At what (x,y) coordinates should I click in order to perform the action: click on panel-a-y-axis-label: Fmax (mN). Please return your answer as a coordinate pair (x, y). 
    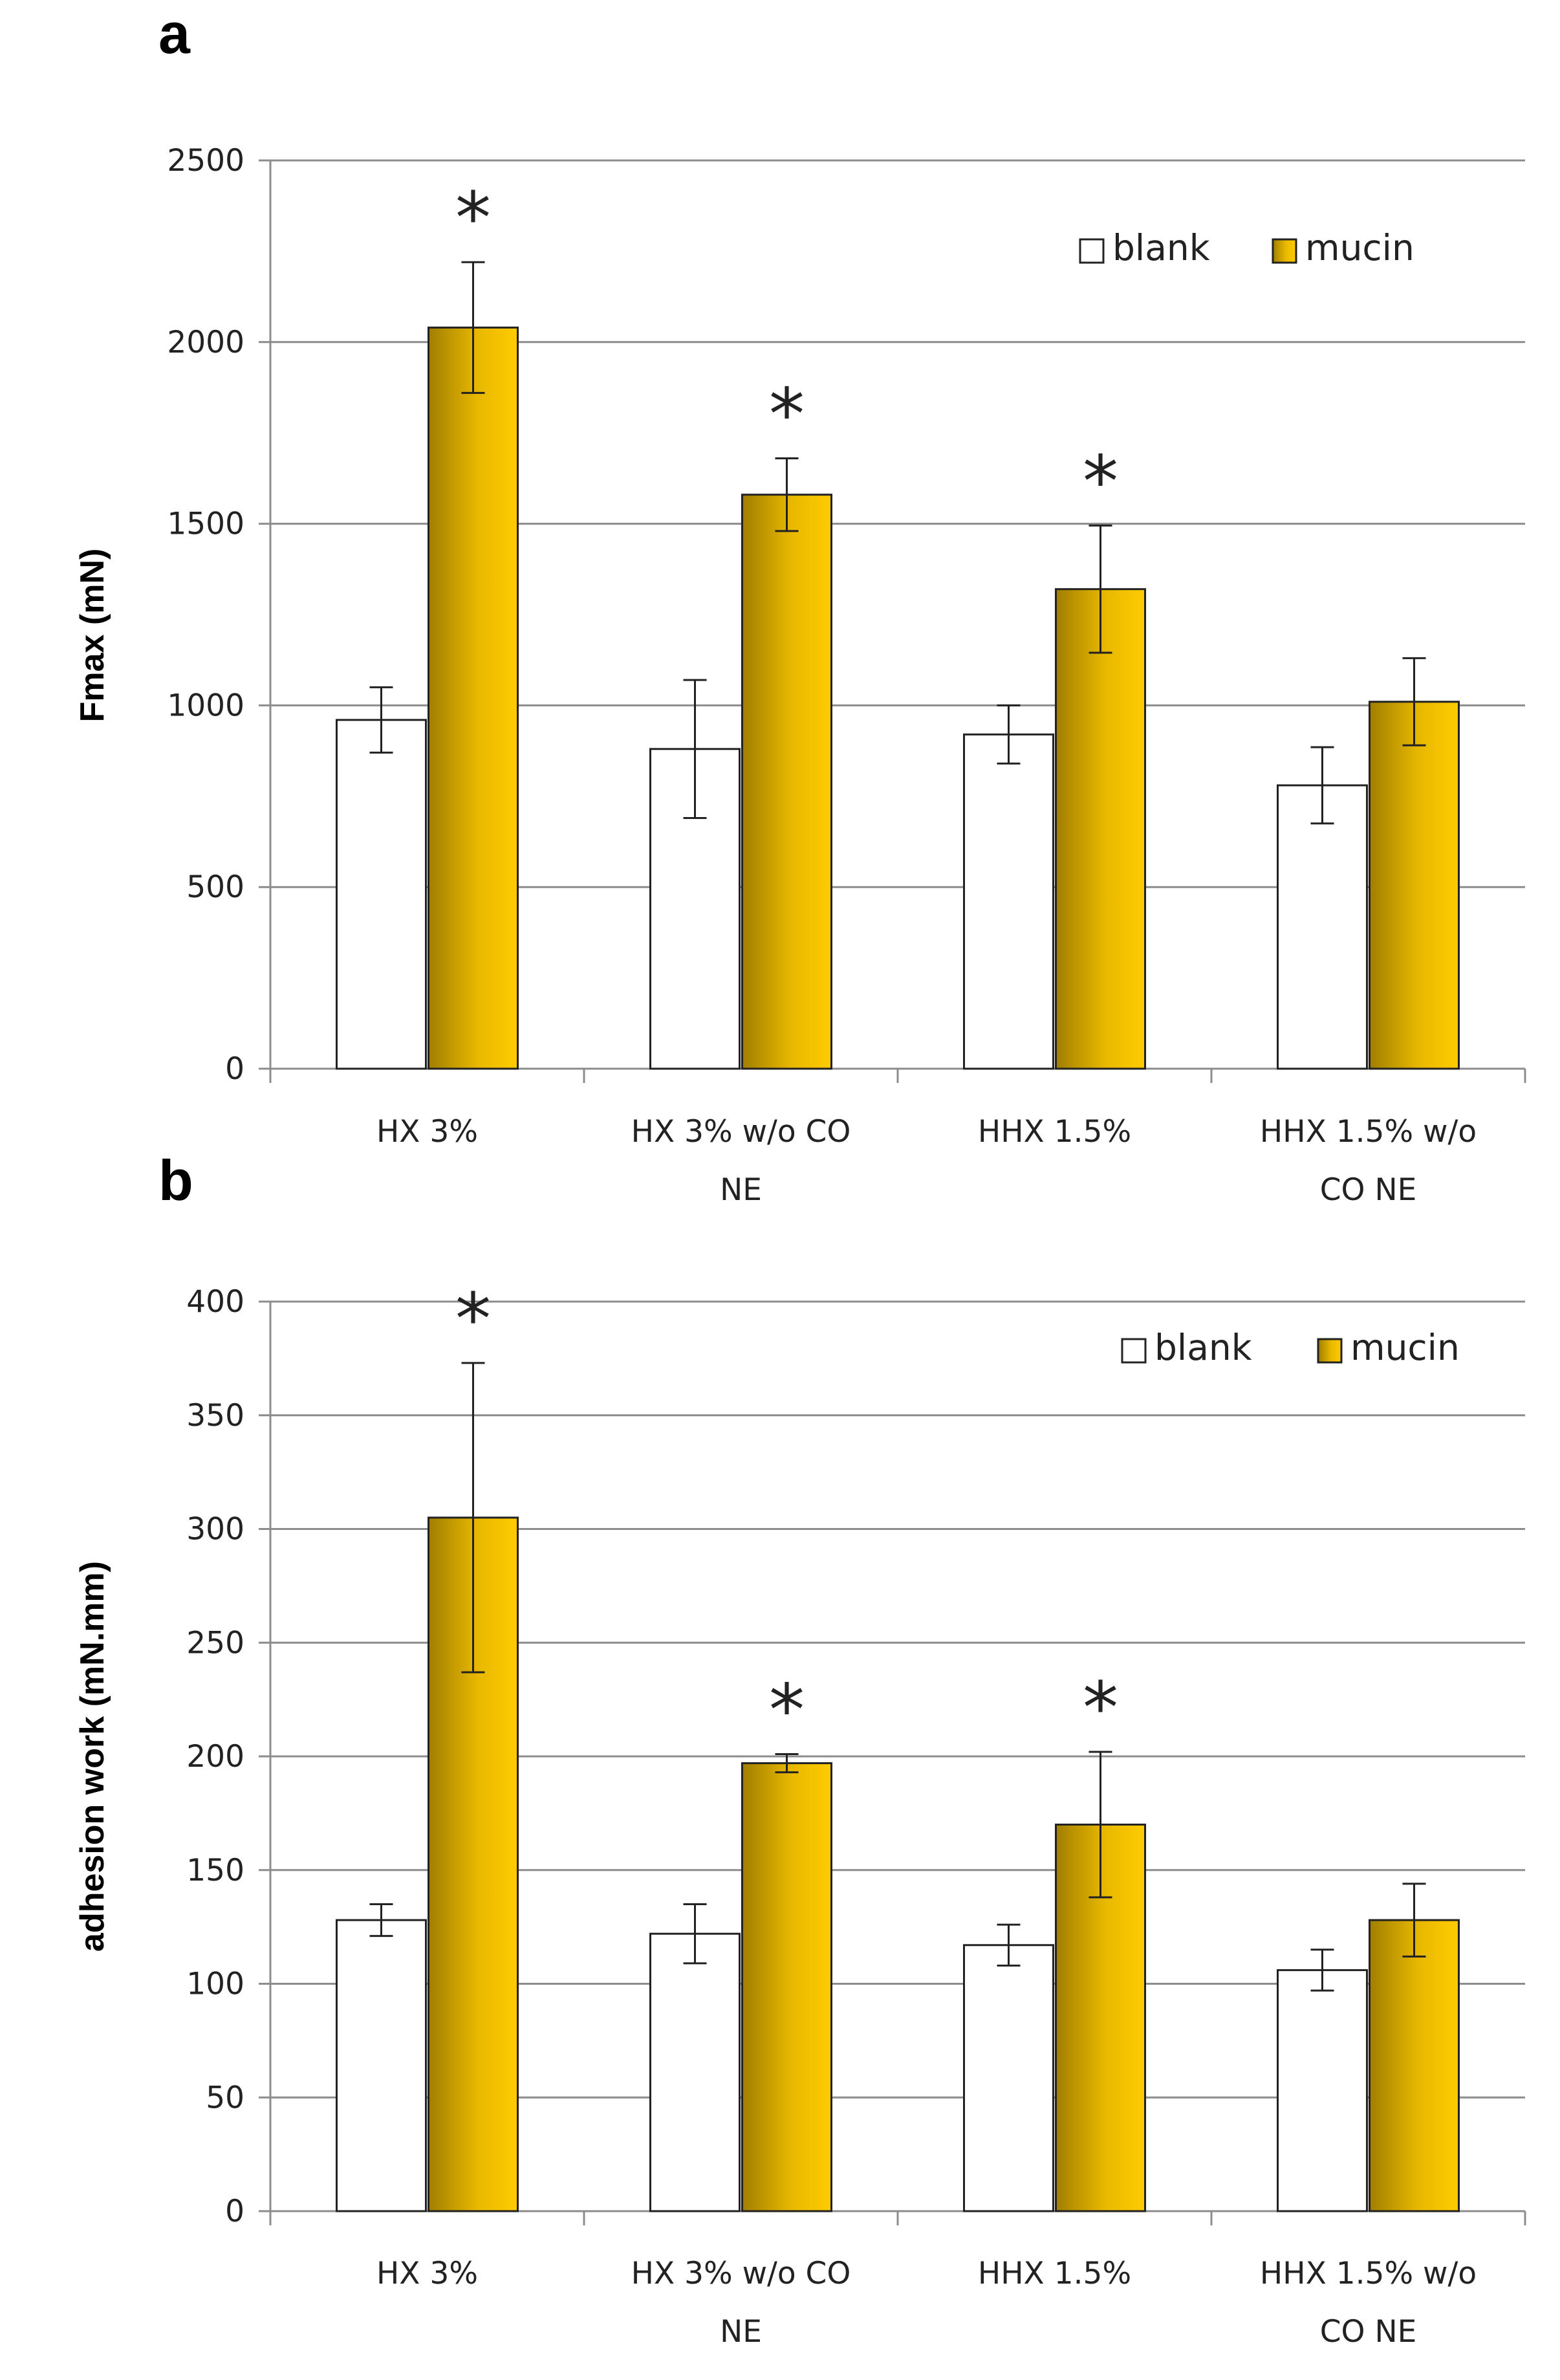
    Looking at the image, I should click on (93, 636).